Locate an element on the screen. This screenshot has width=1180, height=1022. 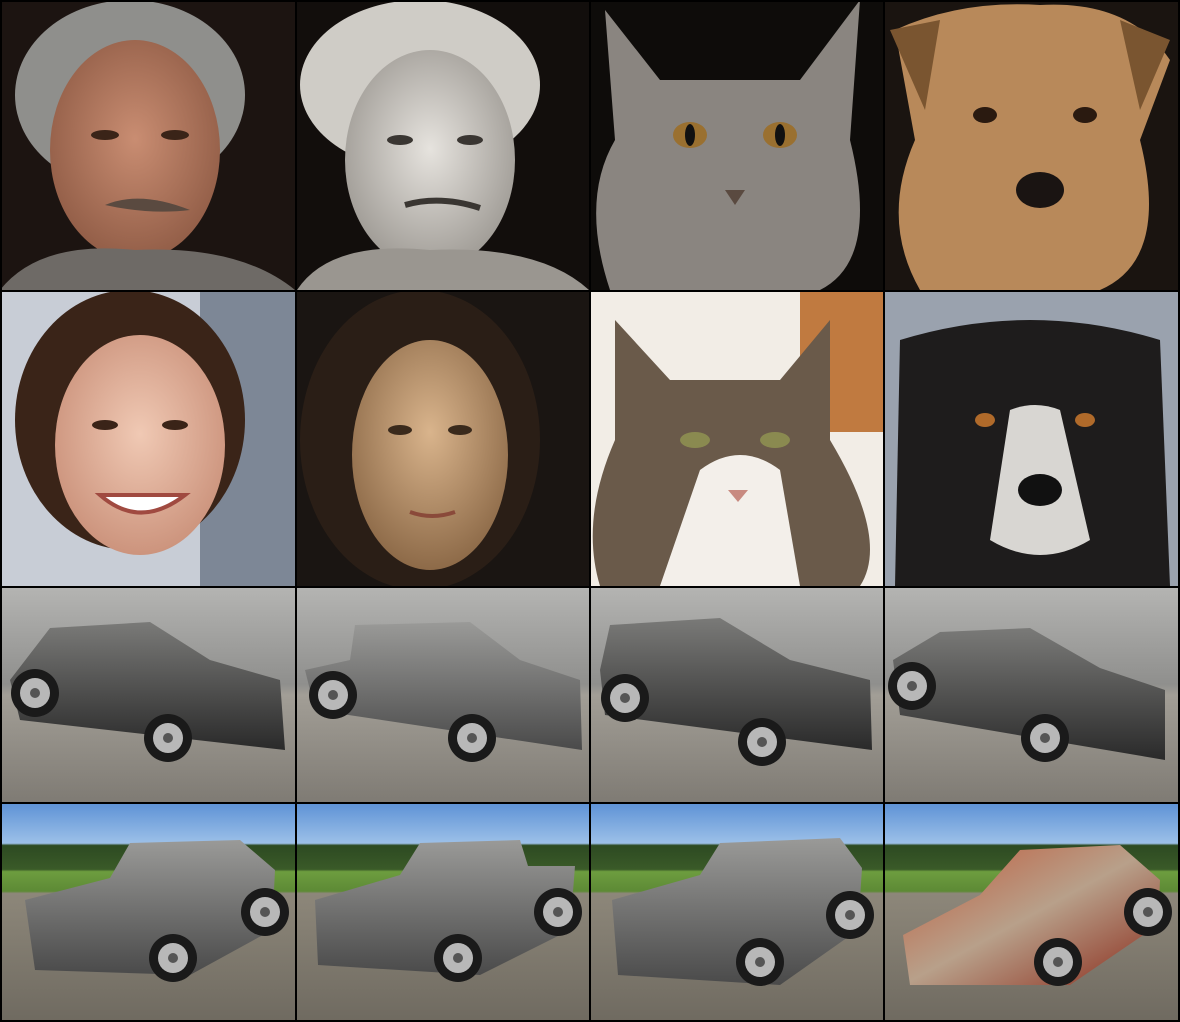
cell-car-suv-grey is located at coordinates (737, 695).